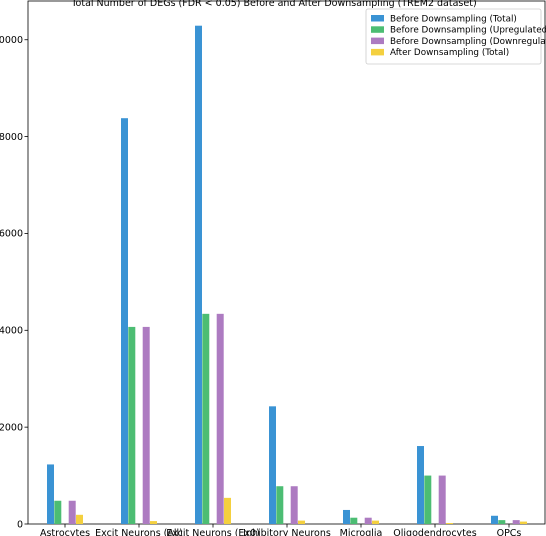 This screenshot has width=546, height=536. Describe the element at coordinates (20, 524) in the screenshot. I see `y-tick-label: 0` at that location.